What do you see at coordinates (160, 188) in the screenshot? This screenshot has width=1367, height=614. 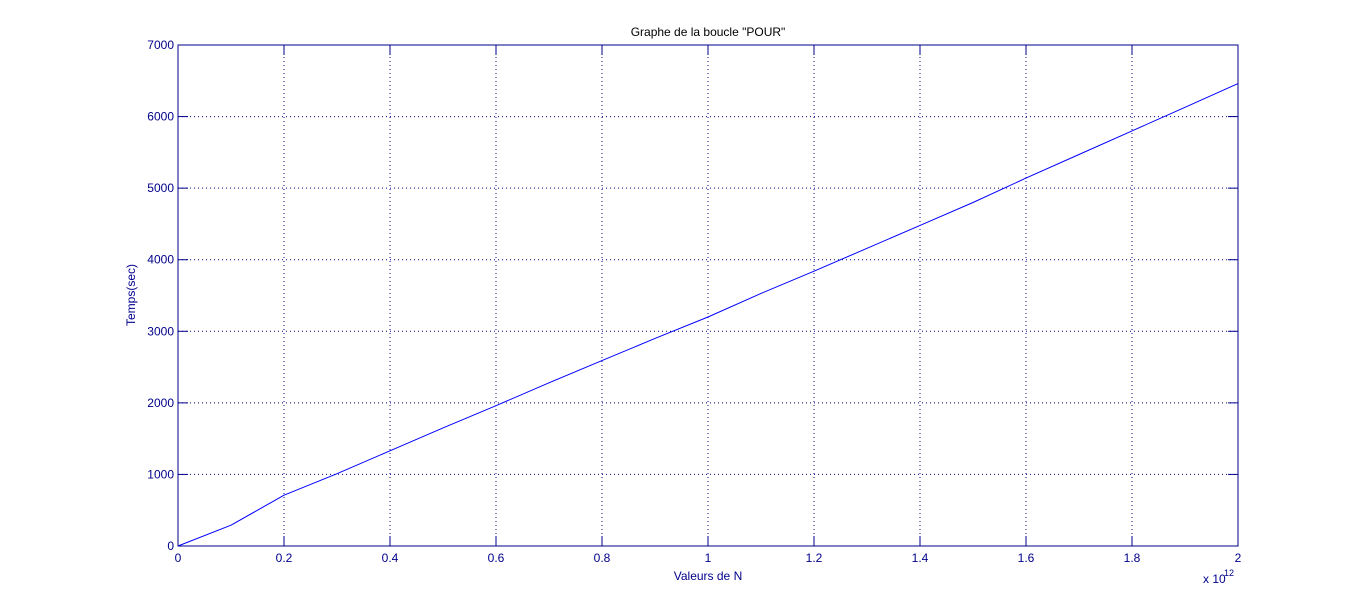 I see `y-tick-label: 5000` at bounding box center [160, 188].